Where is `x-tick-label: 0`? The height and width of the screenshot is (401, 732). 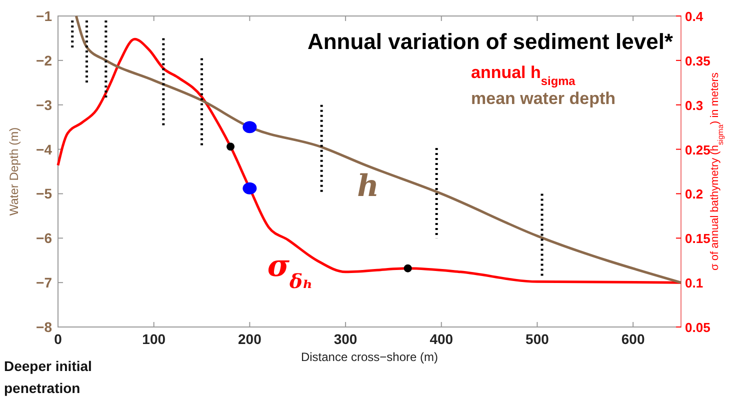 x-tick-label: 0 is located at coordinates (58, 339).